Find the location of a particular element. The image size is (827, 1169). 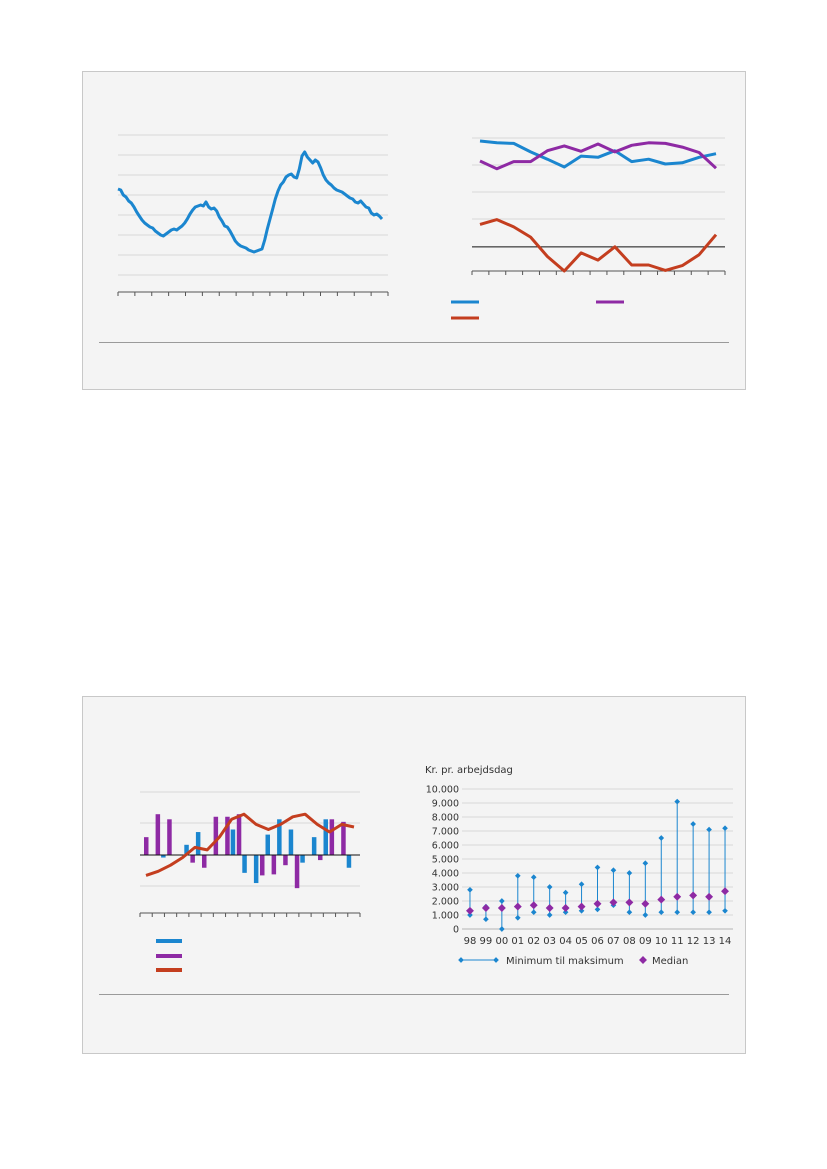

y-tick-label: 6.000 is located at coordinates (445, 846).